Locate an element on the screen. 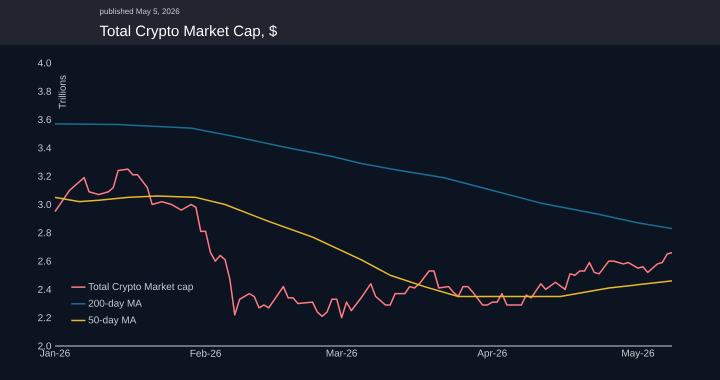 This screenshot has height=380, width=720. chart-title: Total Crypto Market Cap, $ is located at coordinates (188, 32).